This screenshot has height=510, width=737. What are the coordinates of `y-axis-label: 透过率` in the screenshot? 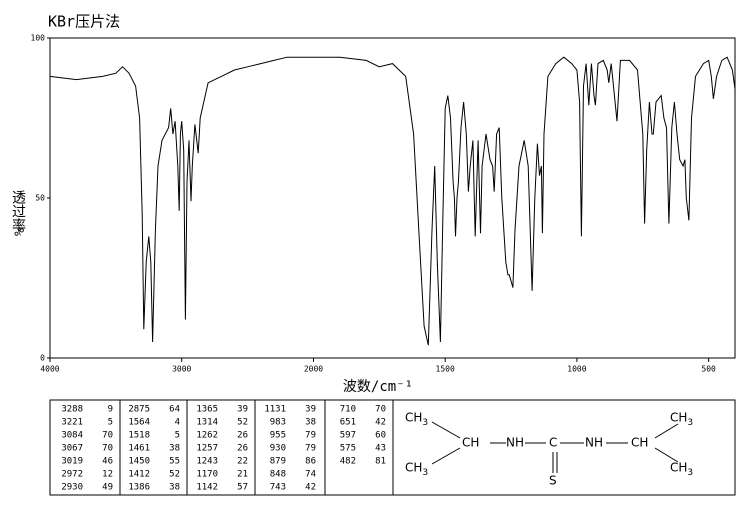 It's located at (18, 211).